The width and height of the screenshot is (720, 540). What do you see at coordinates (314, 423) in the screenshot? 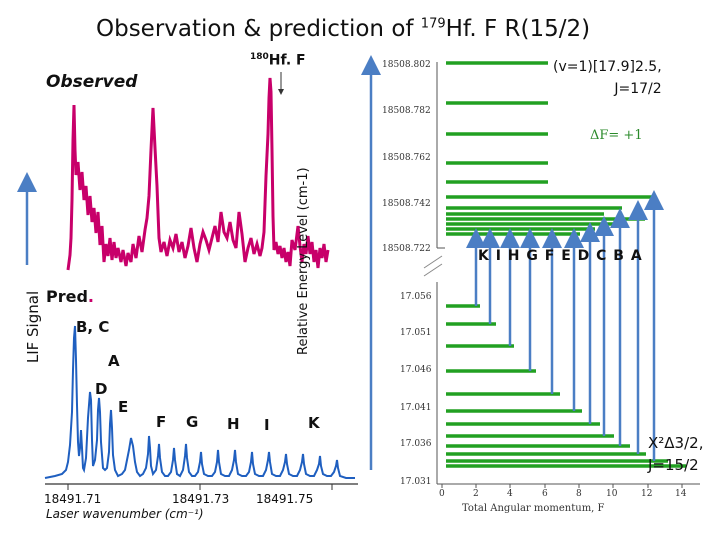
I see `peak-label-k: K` at bounding box center [314, 423].